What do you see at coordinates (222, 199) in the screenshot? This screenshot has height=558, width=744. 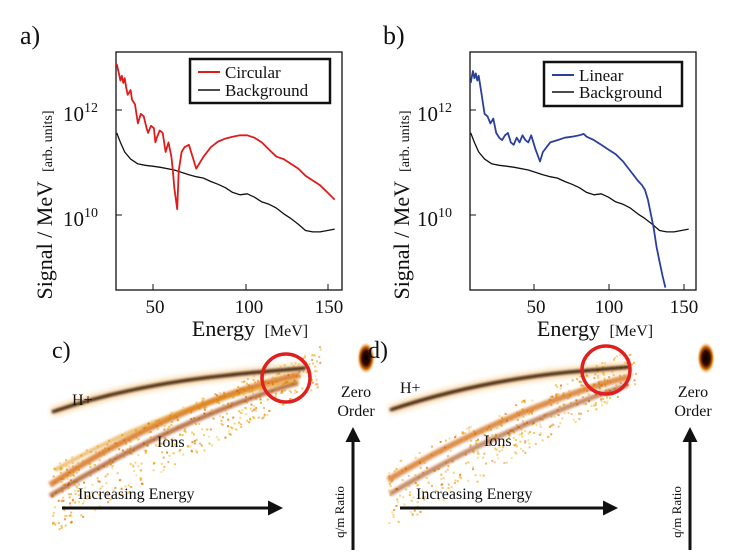 I see `panel-a-ticks` at bounding box center [222, 199].